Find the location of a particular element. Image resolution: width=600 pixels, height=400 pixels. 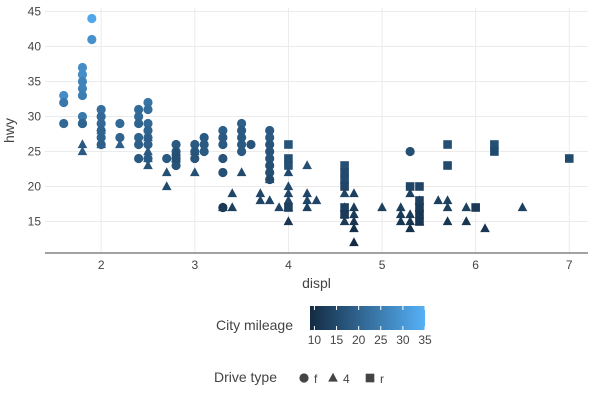

colorbar-tick-label: 20 is located at coordinates (359, 340).